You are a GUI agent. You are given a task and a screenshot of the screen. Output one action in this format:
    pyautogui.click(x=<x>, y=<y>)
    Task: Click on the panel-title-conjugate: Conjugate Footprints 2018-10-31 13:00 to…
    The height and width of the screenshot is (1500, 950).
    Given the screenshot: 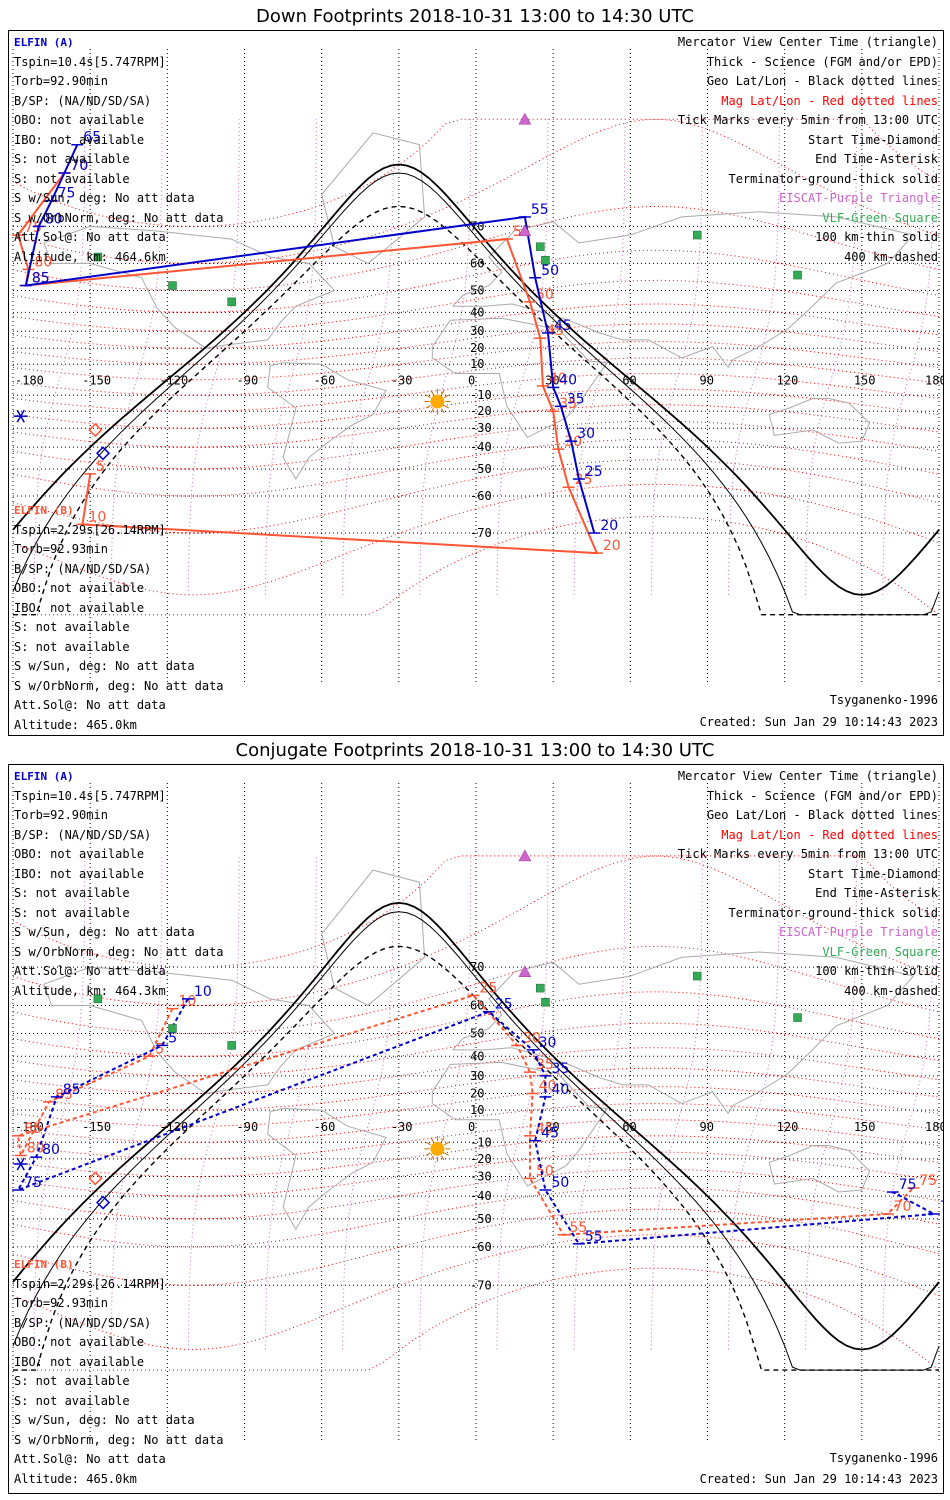 What is the action you would take?
    pyautogui.click(x=475, y=750)
    